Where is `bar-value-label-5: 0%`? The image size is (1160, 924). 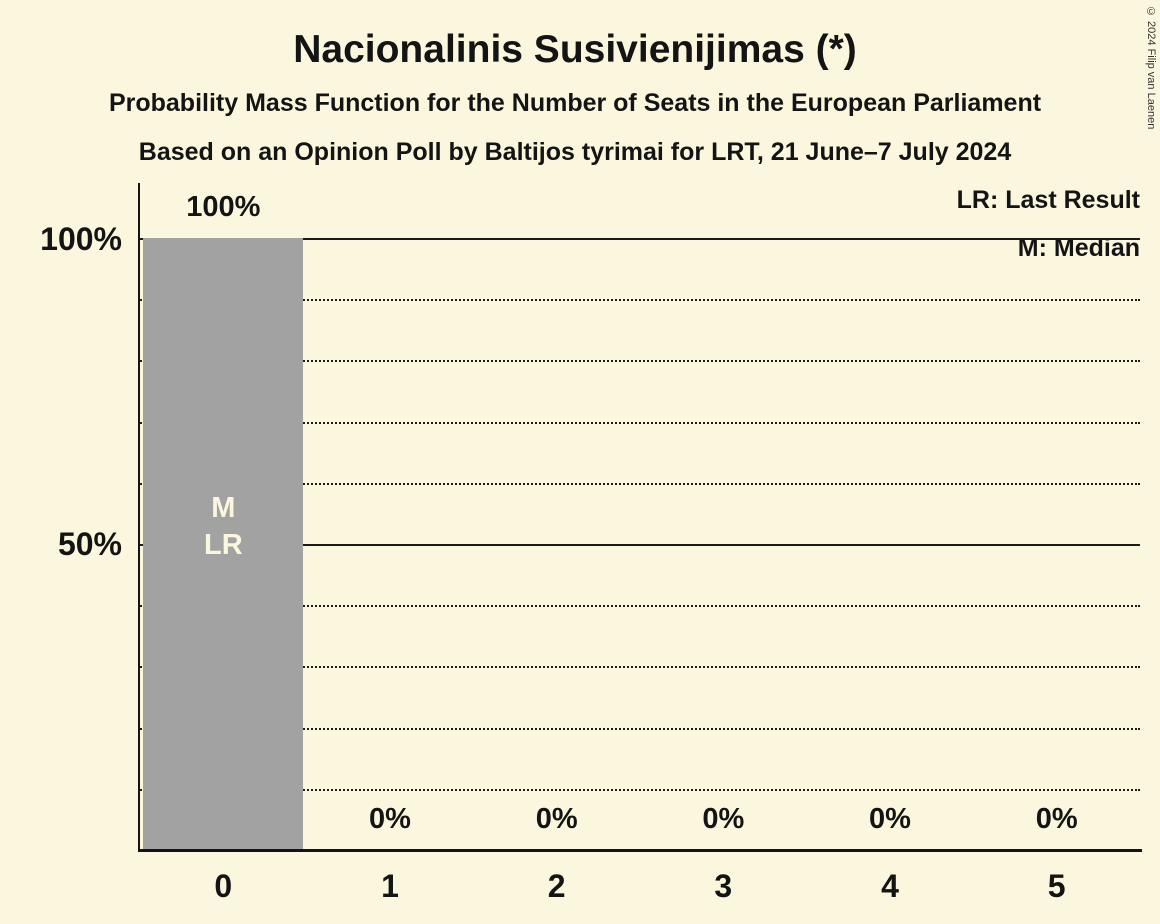
bar-value-label-5: 0% is located at coordinates (1056, 819).